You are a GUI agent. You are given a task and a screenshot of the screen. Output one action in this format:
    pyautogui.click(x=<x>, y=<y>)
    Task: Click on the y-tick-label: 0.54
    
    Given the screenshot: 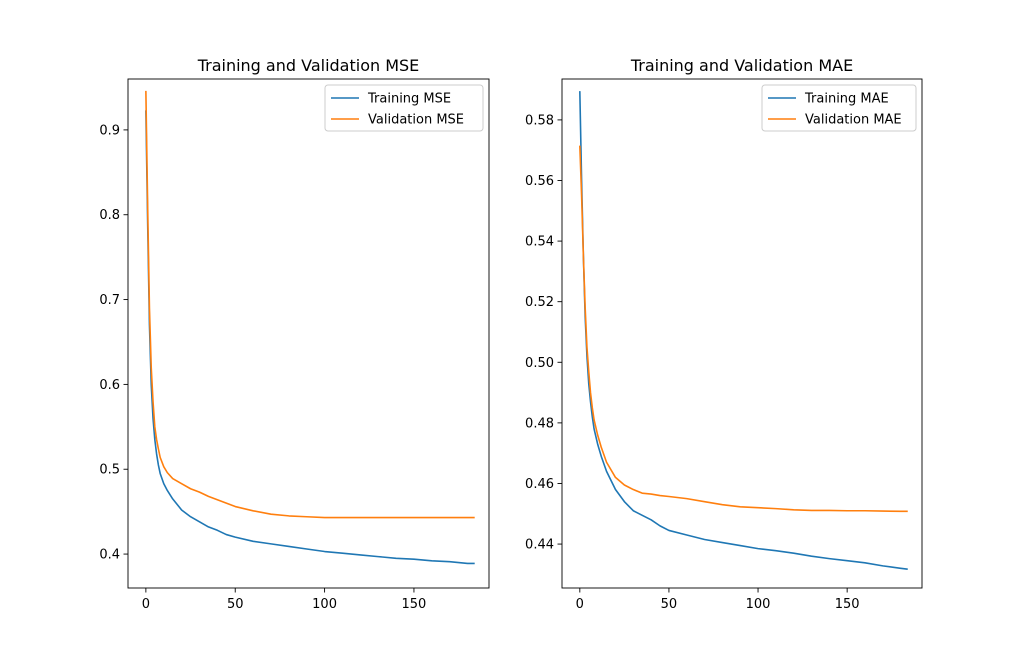 What is the action you would take?
    pyautogui.click(x=539, y=242)
    